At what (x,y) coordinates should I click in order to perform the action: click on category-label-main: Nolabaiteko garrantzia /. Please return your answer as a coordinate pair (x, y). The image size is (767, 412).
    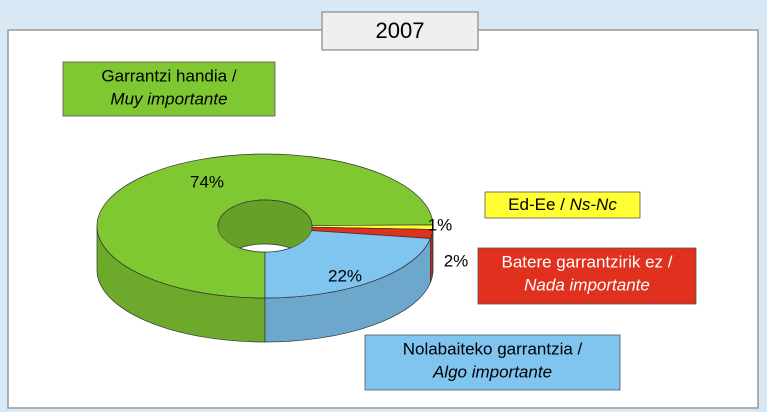
    Looking at the image, I should click on (493, 348).